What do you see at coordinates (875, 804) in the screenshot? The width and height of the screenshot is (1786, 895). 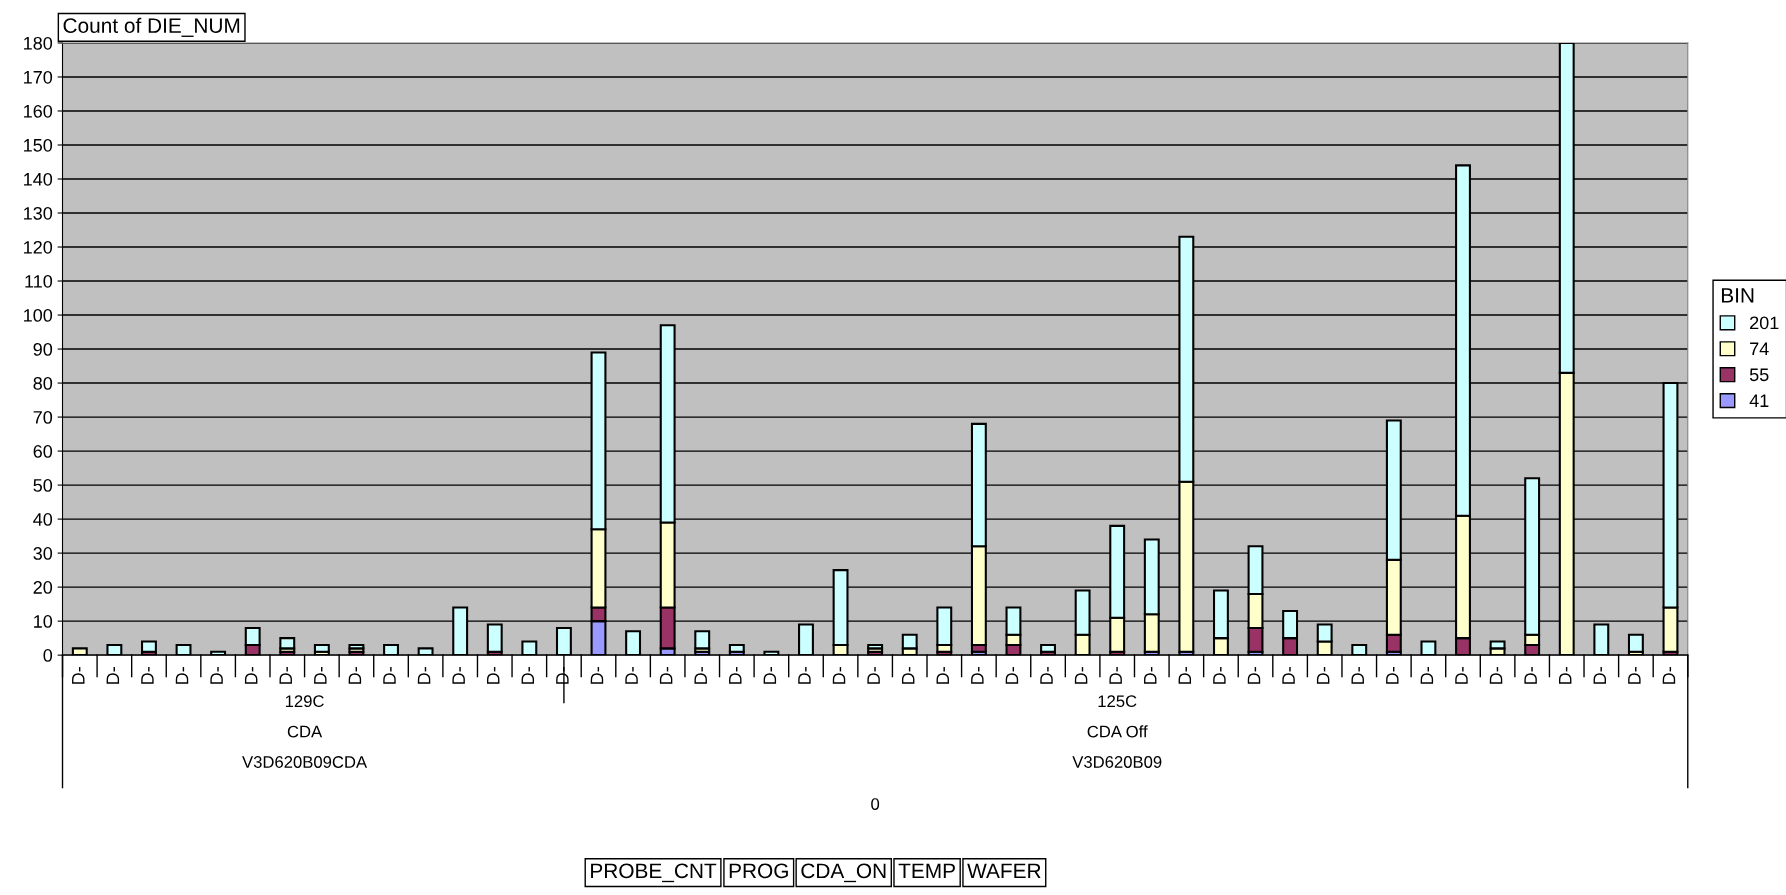 I see `text: 0` at bounding box center [875, 804].